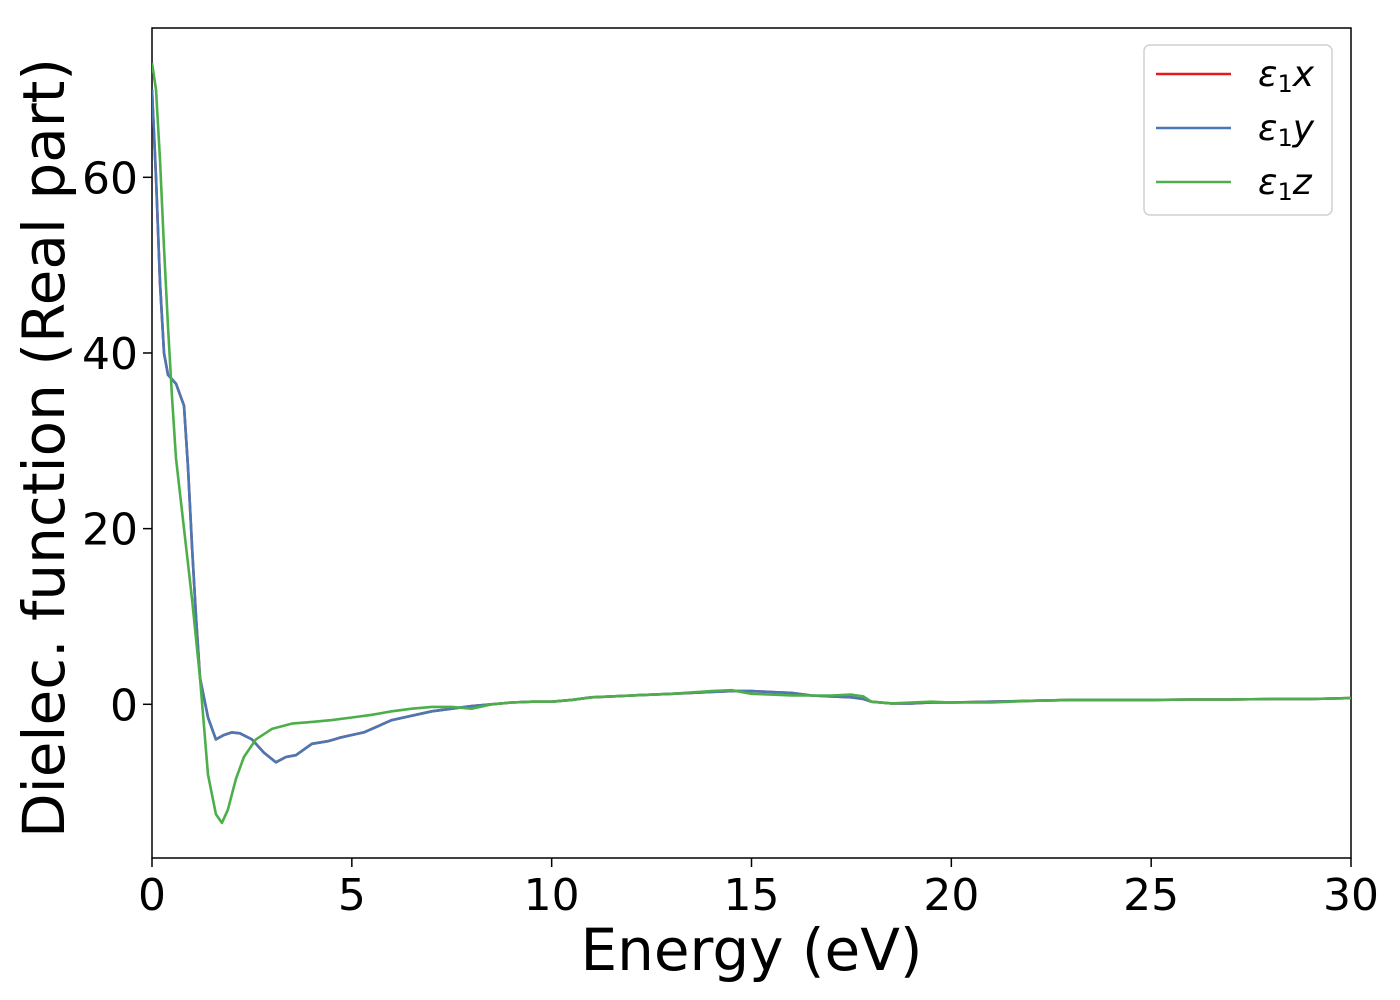  Describe the element at coordinates (110, 354) in the screenshot. I see `y-tick-label: 40` at that location.